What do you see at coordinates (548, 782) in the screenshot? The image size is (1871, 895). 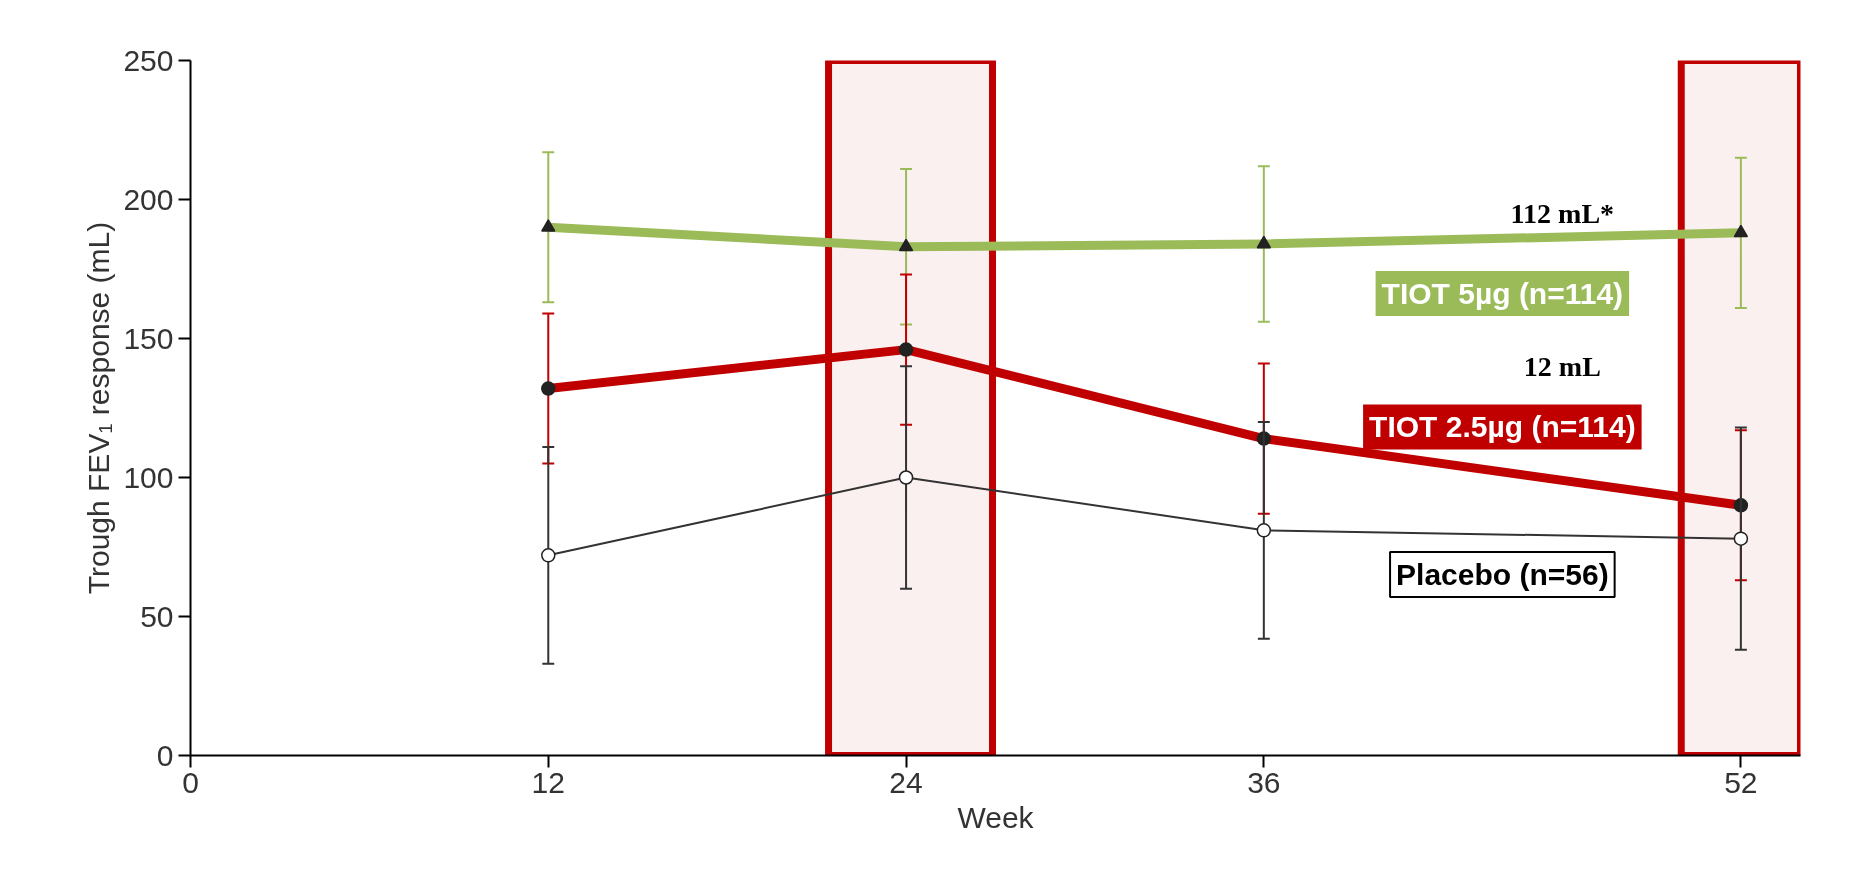 I see `x-tick-label: 12` at bounding box center [548, 782].